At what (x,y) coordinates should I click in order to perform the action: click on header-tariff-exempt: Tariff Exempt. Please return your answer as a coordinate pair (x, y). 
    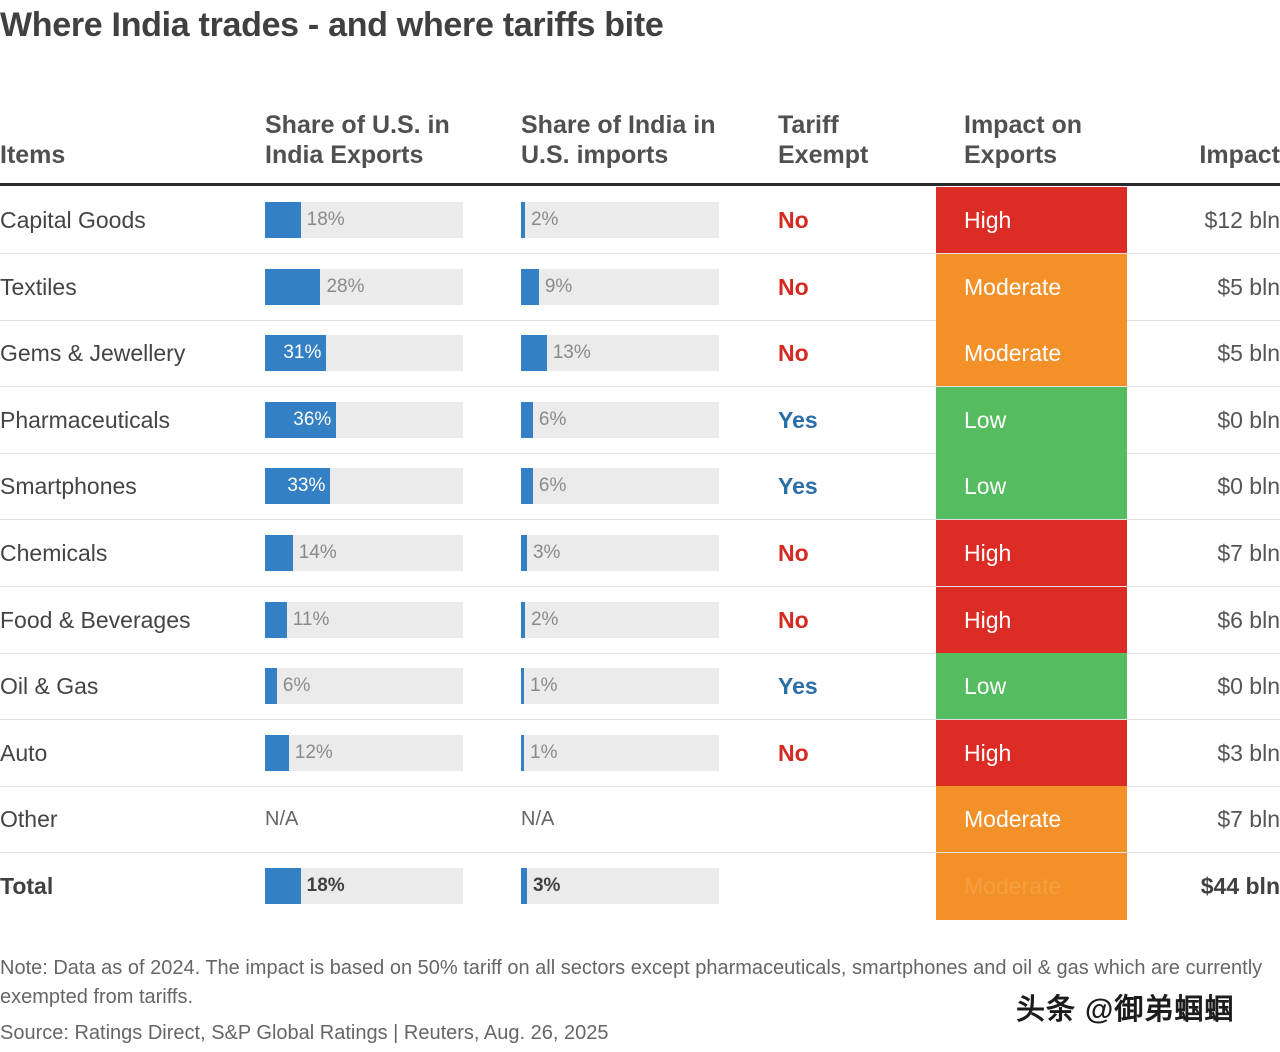
    Looking at the image, I should click on (823, 140).